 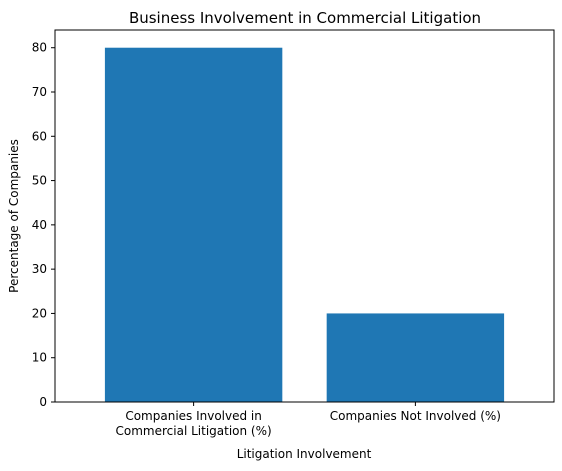 What do you see at coordinates (14, 216) in the screenshot?
I see `y-axis-label: Percentage of Companies` at bounding box center [14, 216].